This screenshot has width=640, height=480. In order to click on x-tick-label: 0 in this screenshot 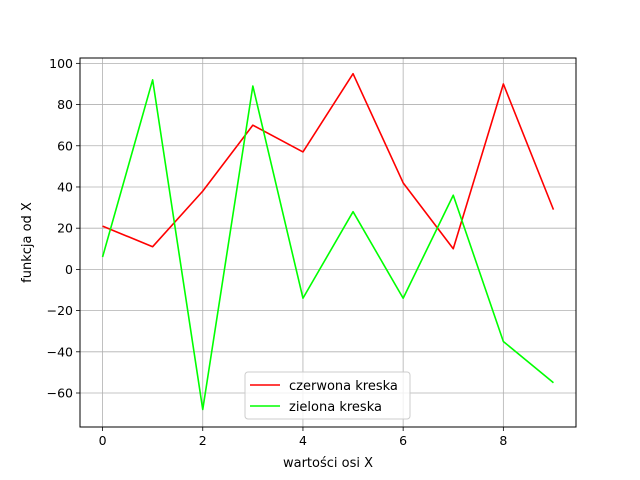, I will do `click(103, 440)`.